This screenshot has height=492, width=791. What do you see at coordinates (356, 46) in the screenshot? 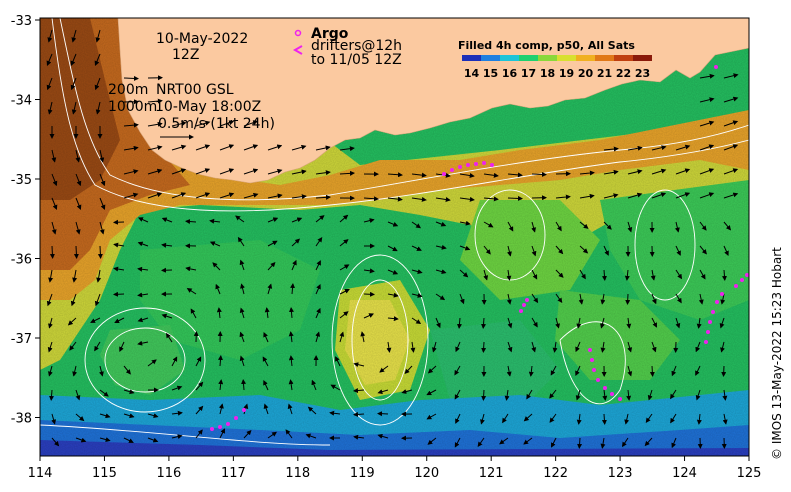
I see `drifters-line-1: drifters@12h` at bounding box center [356, 46].